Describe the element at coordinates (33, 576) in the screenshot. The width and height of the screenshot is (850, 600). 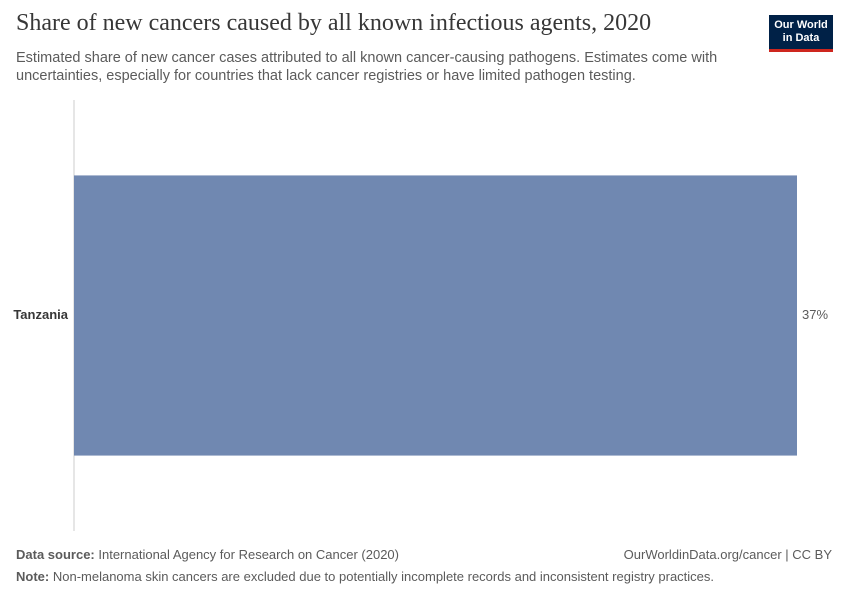
I see `note-label: Note:` at that location.